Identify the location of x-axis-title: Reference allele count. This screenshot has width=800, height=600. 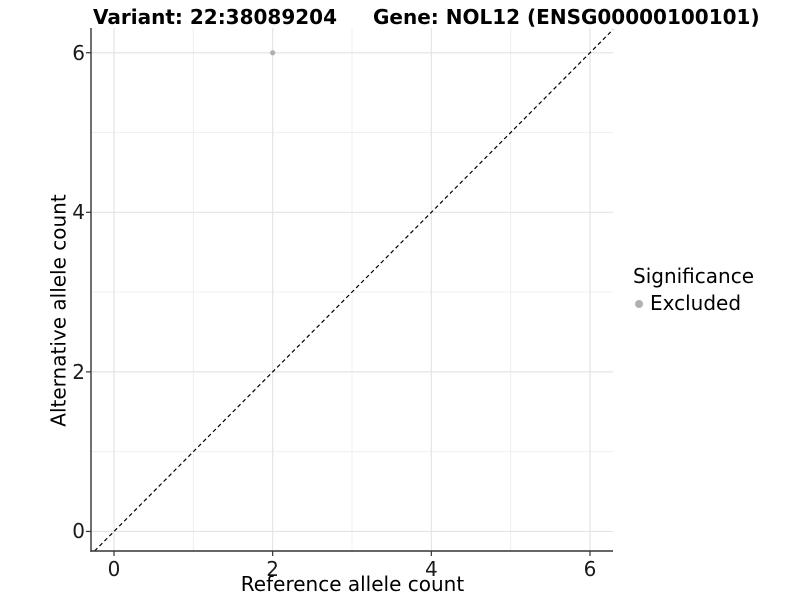
(352, 584).